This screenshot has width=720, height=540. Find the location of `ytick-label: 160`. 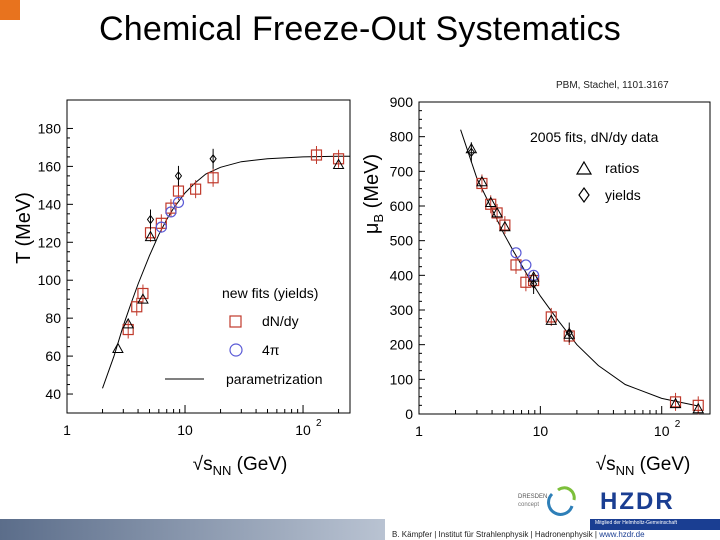

ytick-label: 160 is located at coordinates (50, 166).